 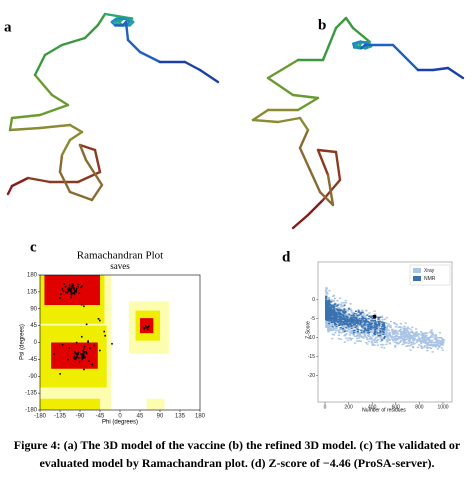 I want to click on region, so click(x=147, y=326).